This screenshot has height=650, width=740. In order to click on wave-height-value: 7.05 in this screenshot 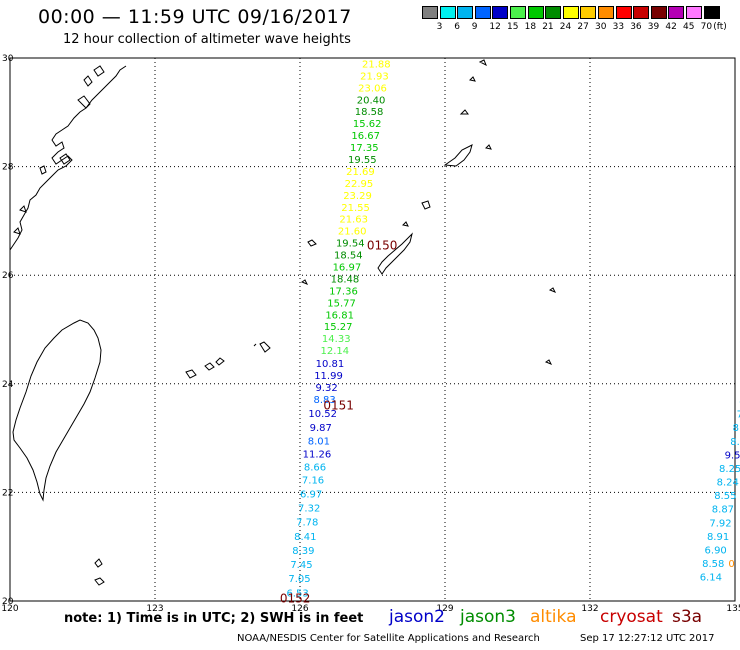, I will do `click(299, 579)`.